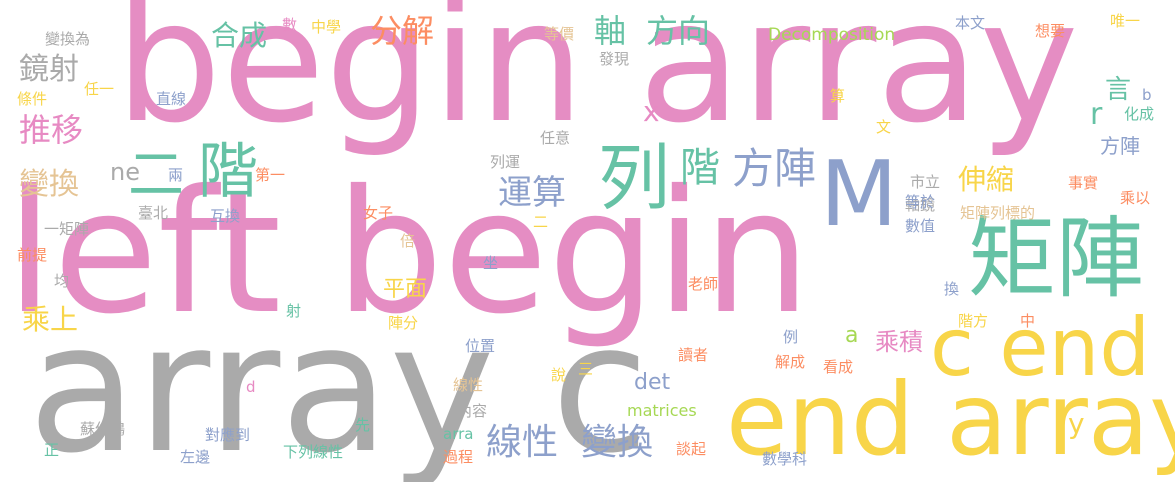 The height and width of the screenshot is (482, 1175). I want to click on word-zhenfen: 陣分, so click(403, 323).